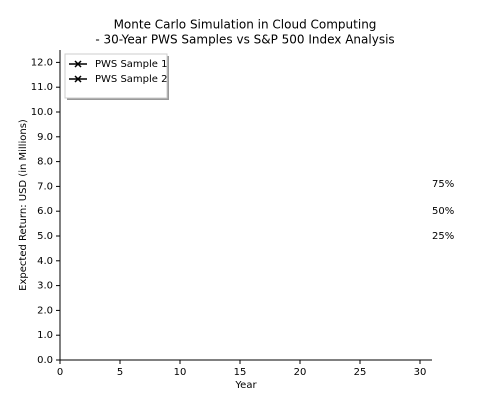  What do you see at coordinates (443, 211) in the screenshot?
I see `annotation: 50%` at bounding box center [443, 211].